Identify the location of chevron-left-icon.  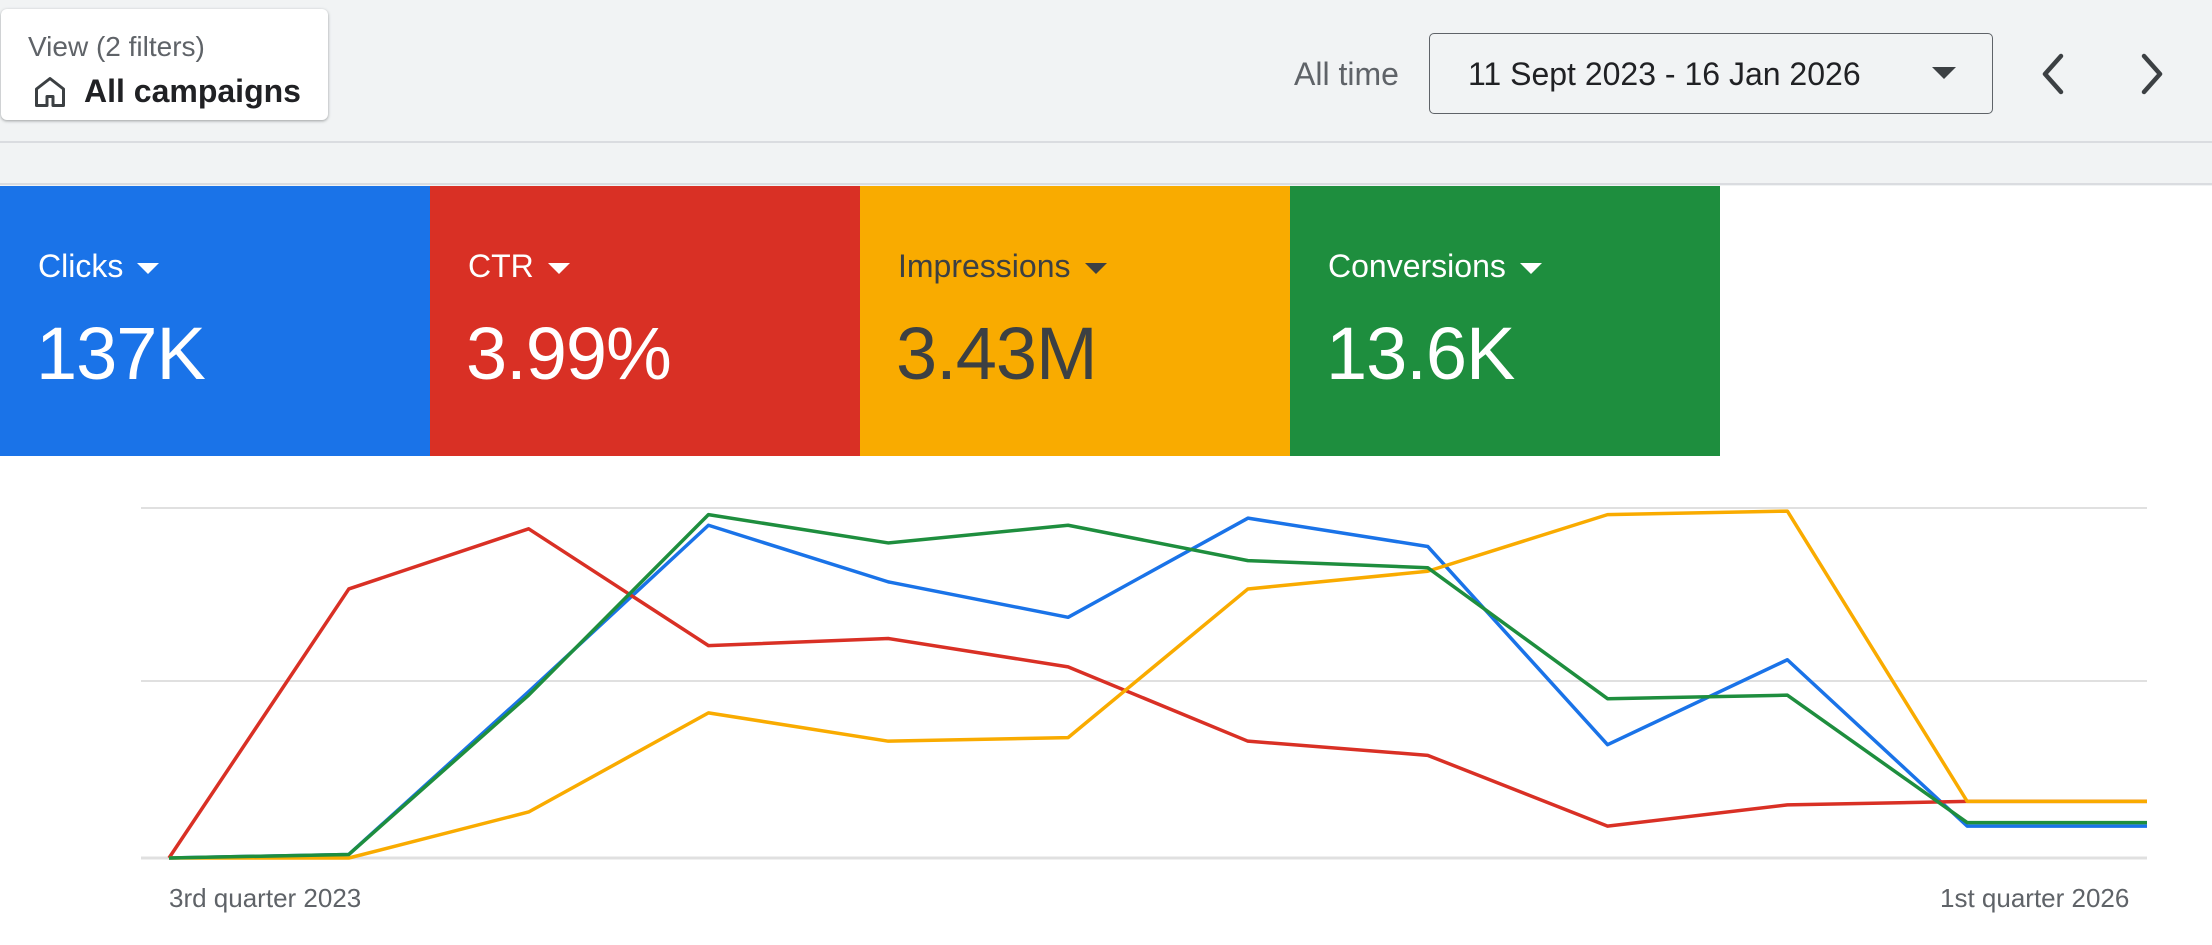
(2053, 74).